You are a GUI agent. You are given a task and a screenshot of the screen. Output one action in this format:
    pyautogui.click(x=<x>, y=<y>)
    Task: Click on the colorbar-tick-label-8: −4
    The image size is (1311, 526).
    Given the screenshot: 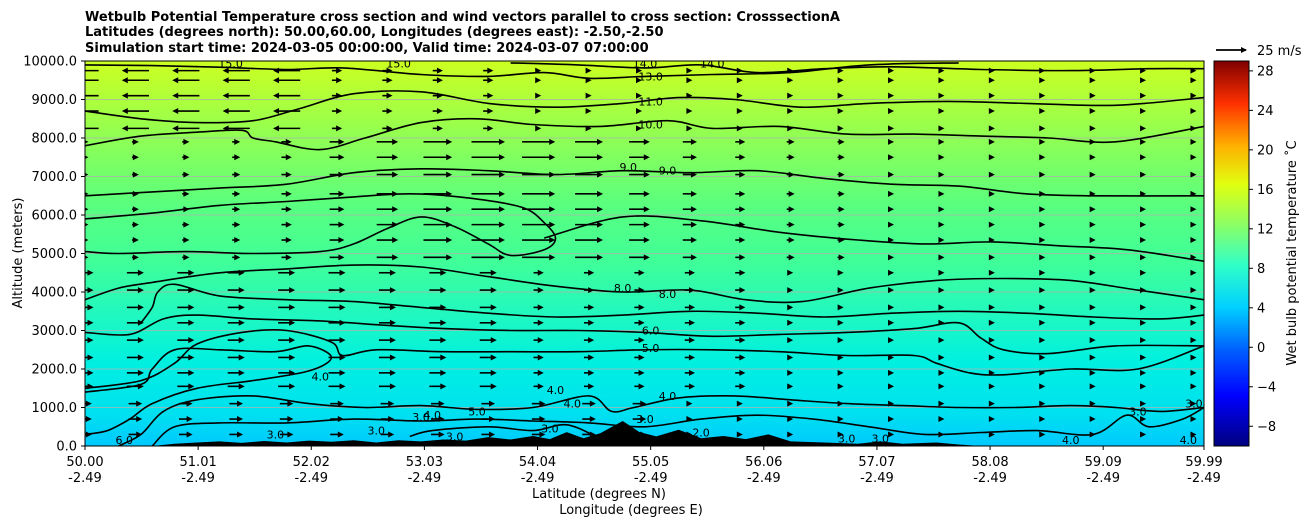 What is the action you would take?
    pyautogui.click(x=1266, y=387)
    